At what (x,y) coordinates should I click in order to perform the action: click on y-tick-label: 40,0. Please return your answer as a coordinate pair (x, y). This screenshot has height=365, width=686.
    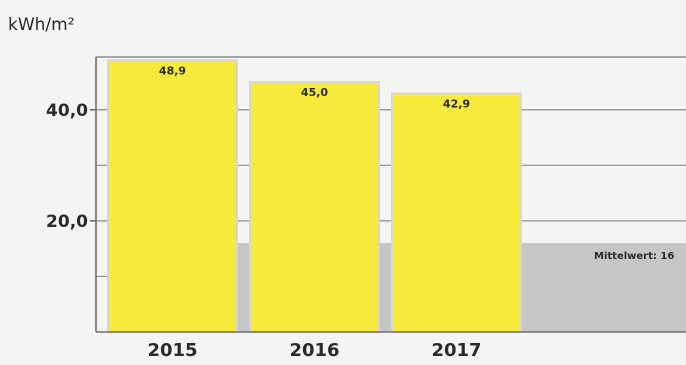
    Looking at the image, I should click on (67, 111).